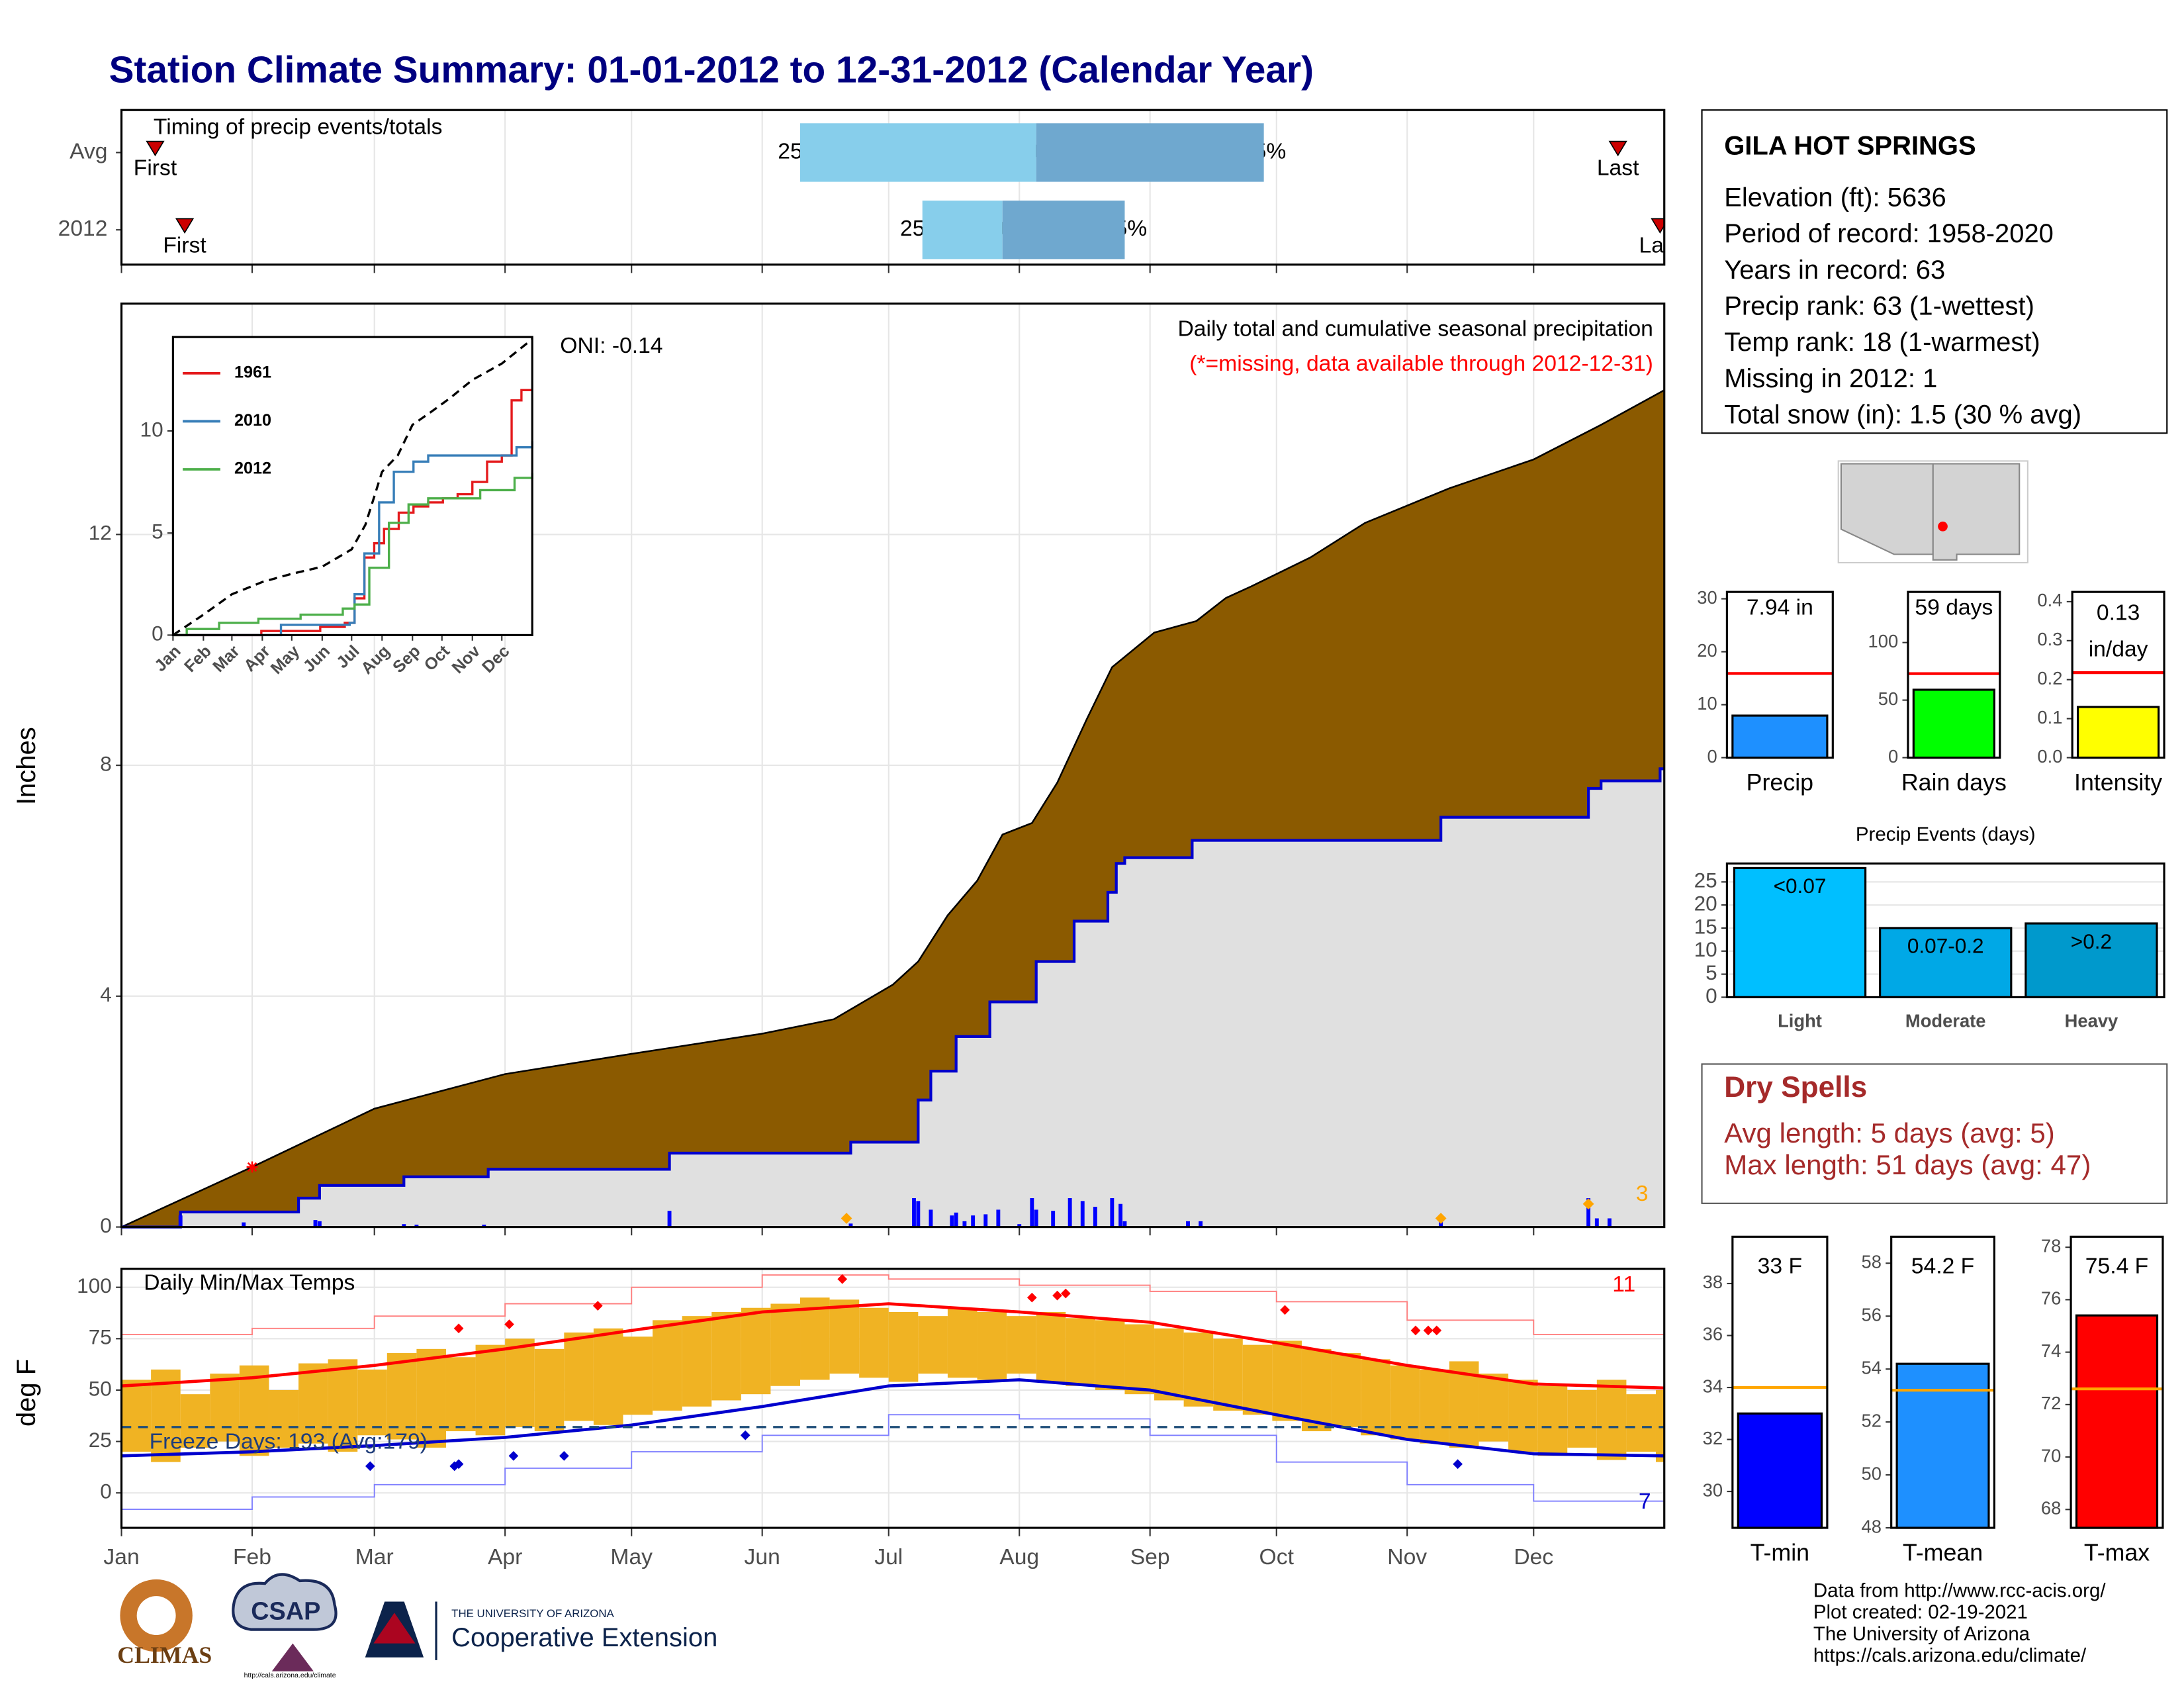 This screenshot has height=1688, width=2184. Describe the element at coordinates (2049, 600) in the screenshot. I see `y-tick-label: 0.4` at that location.